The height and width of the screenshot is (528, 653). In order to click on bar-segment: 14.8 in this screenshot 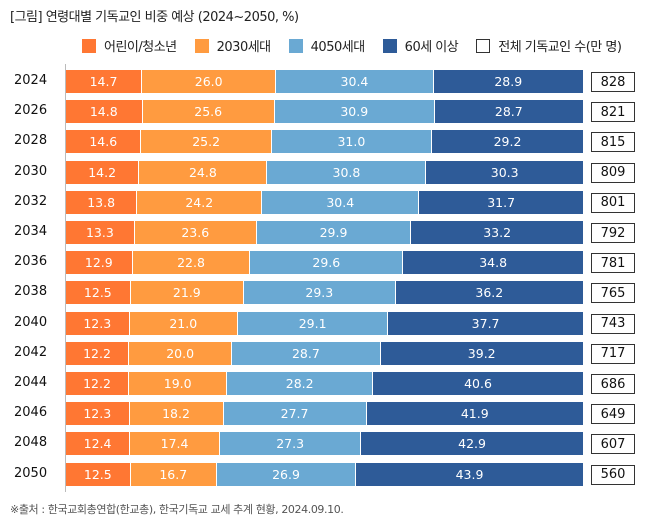, I will do `click(104, 112)`.